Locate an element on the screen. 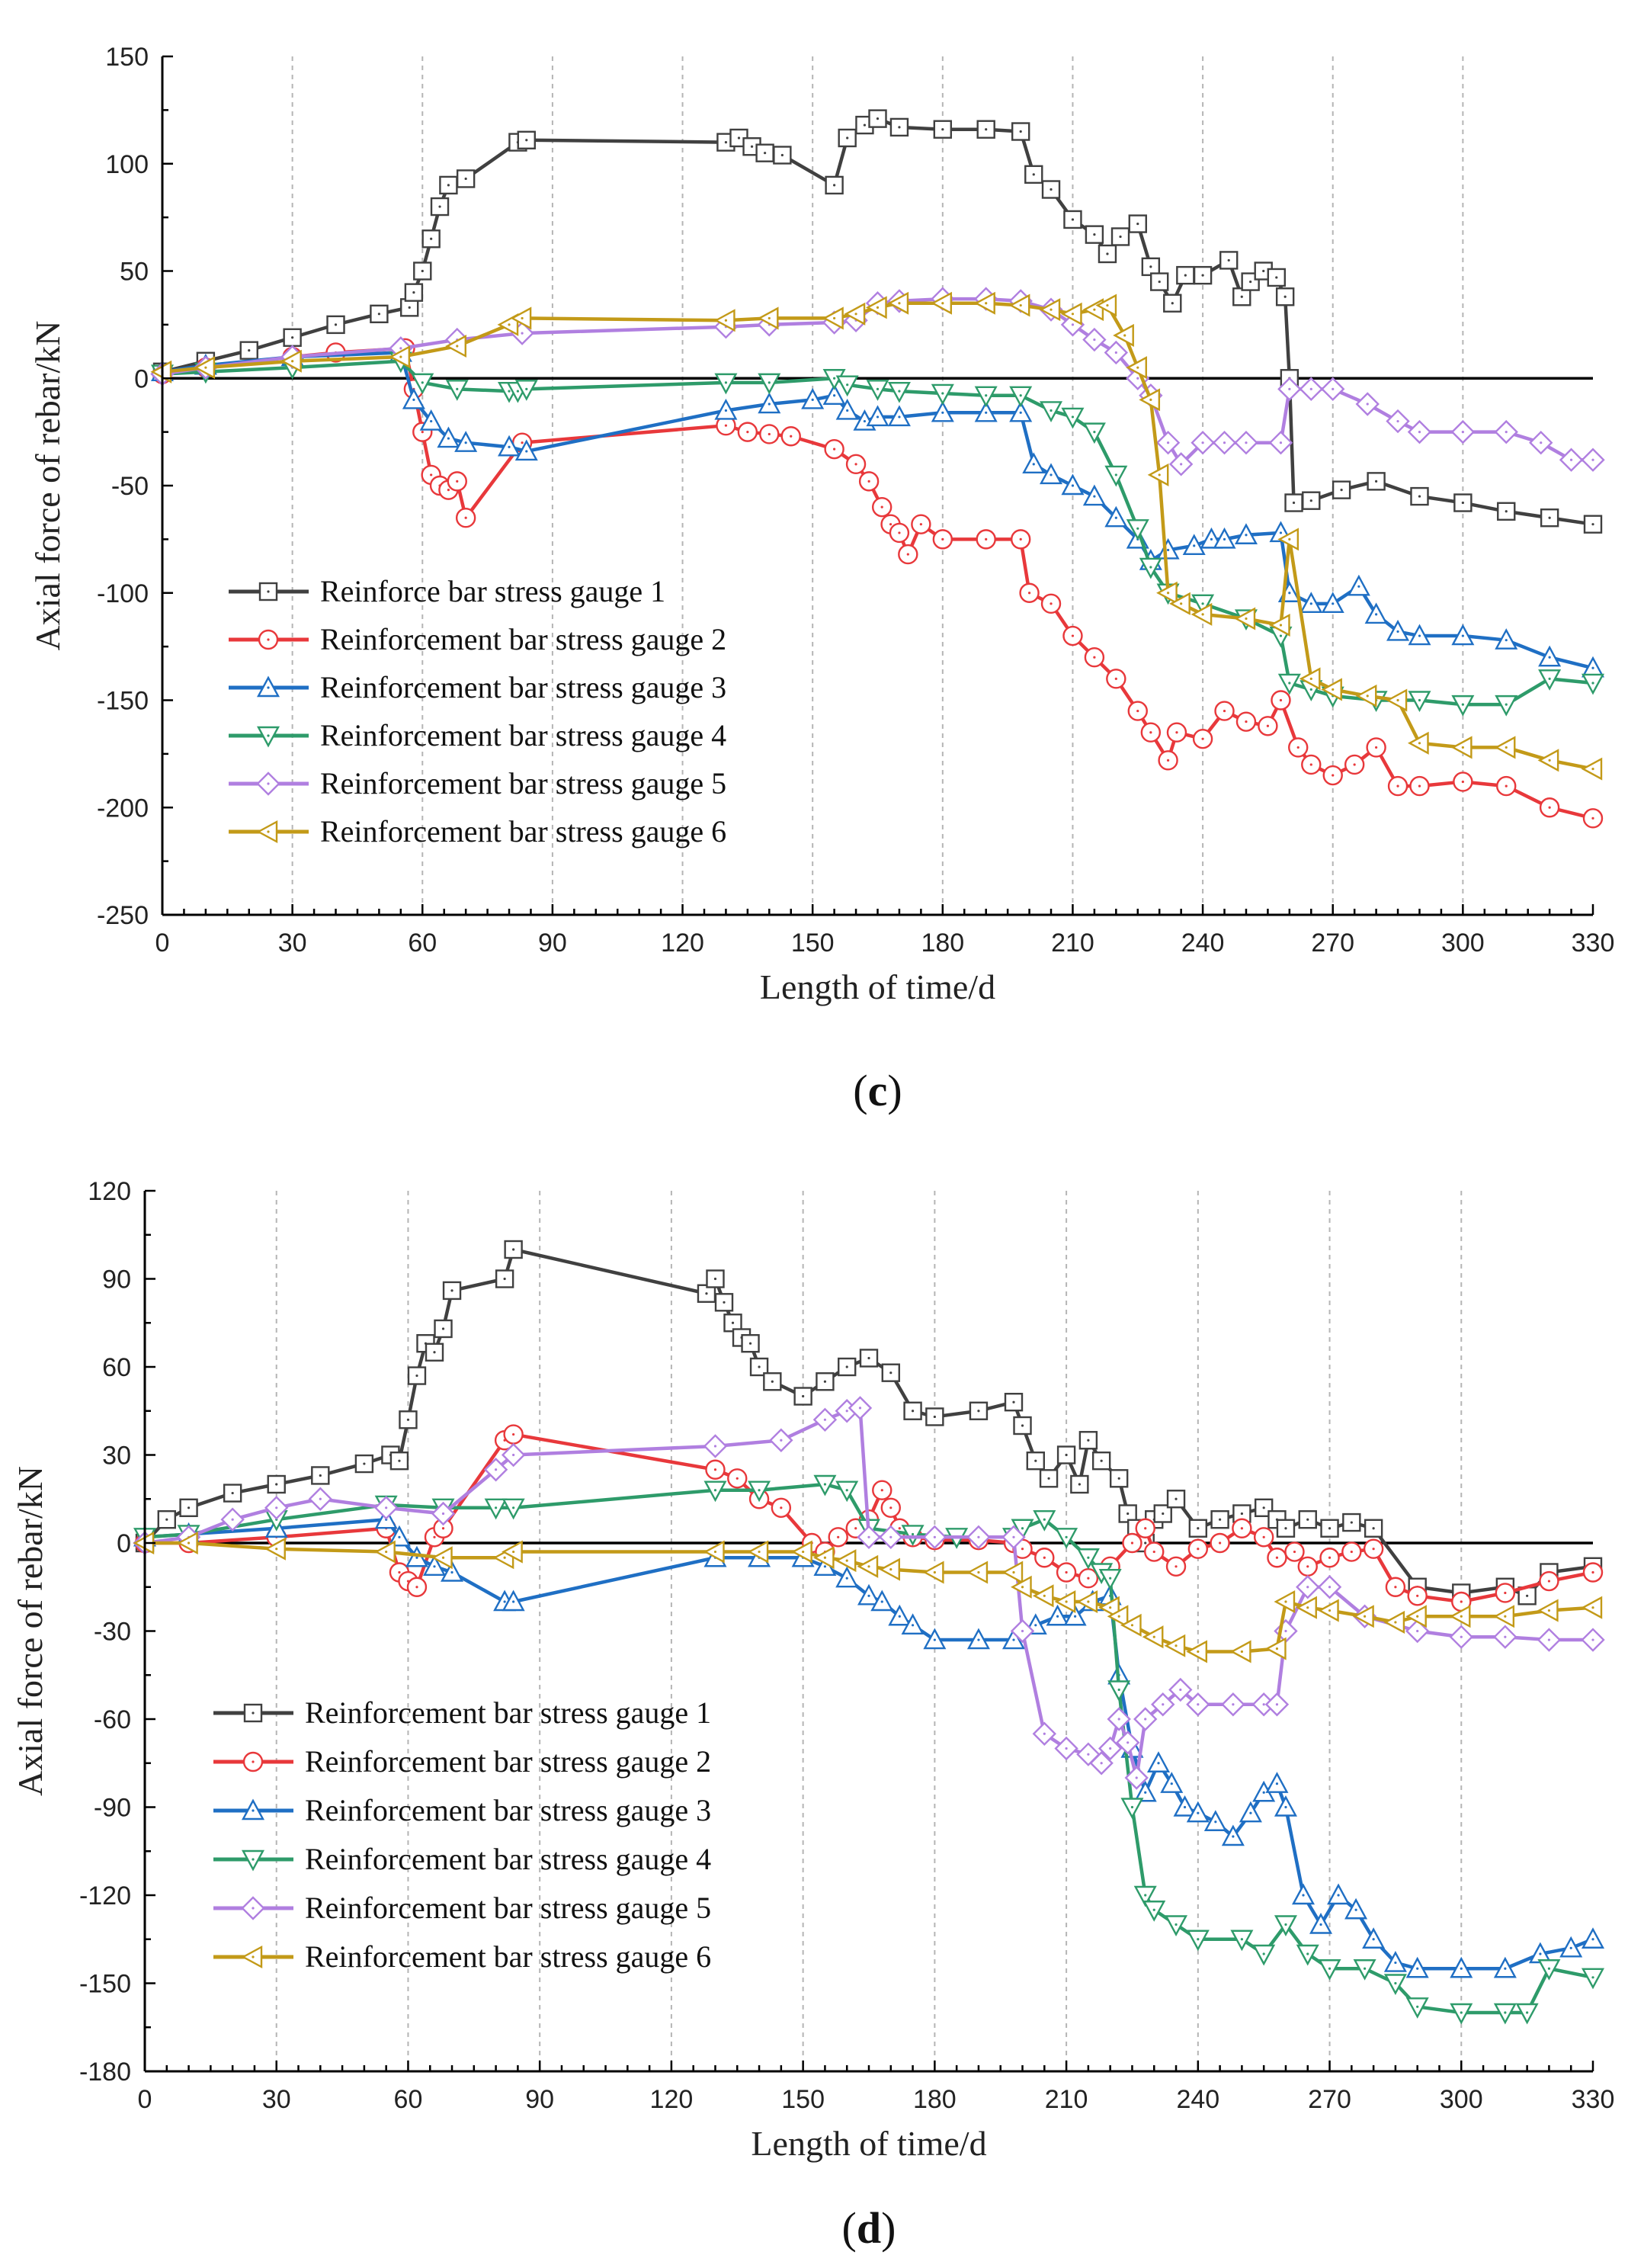 The width and height of the screenshot is (1644, 2268). panel-label: (c) is located at coordinates (878, 1090).